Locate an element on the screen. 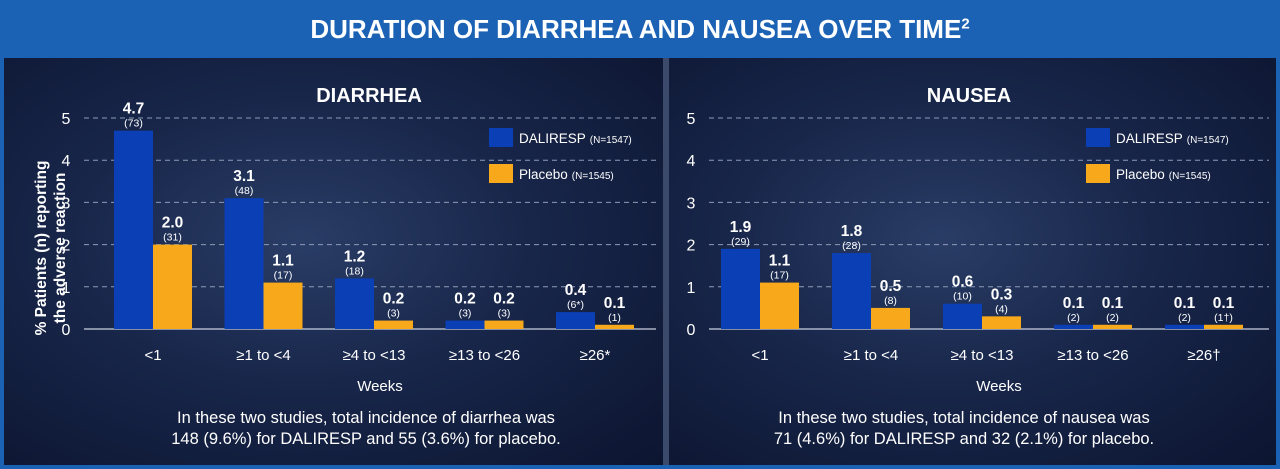 This screenshot has height=469, width=1280. legend-swatch-dalireps is located at coordinates (1098, 137).